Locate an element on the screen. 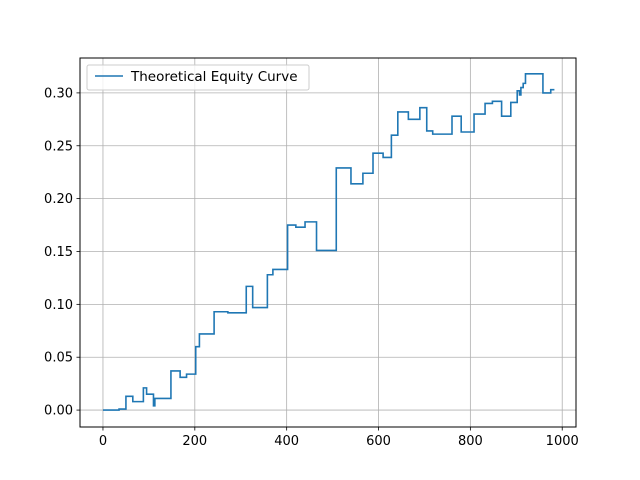  x-tick-label: 1000 is located at coordinates (562, 441).